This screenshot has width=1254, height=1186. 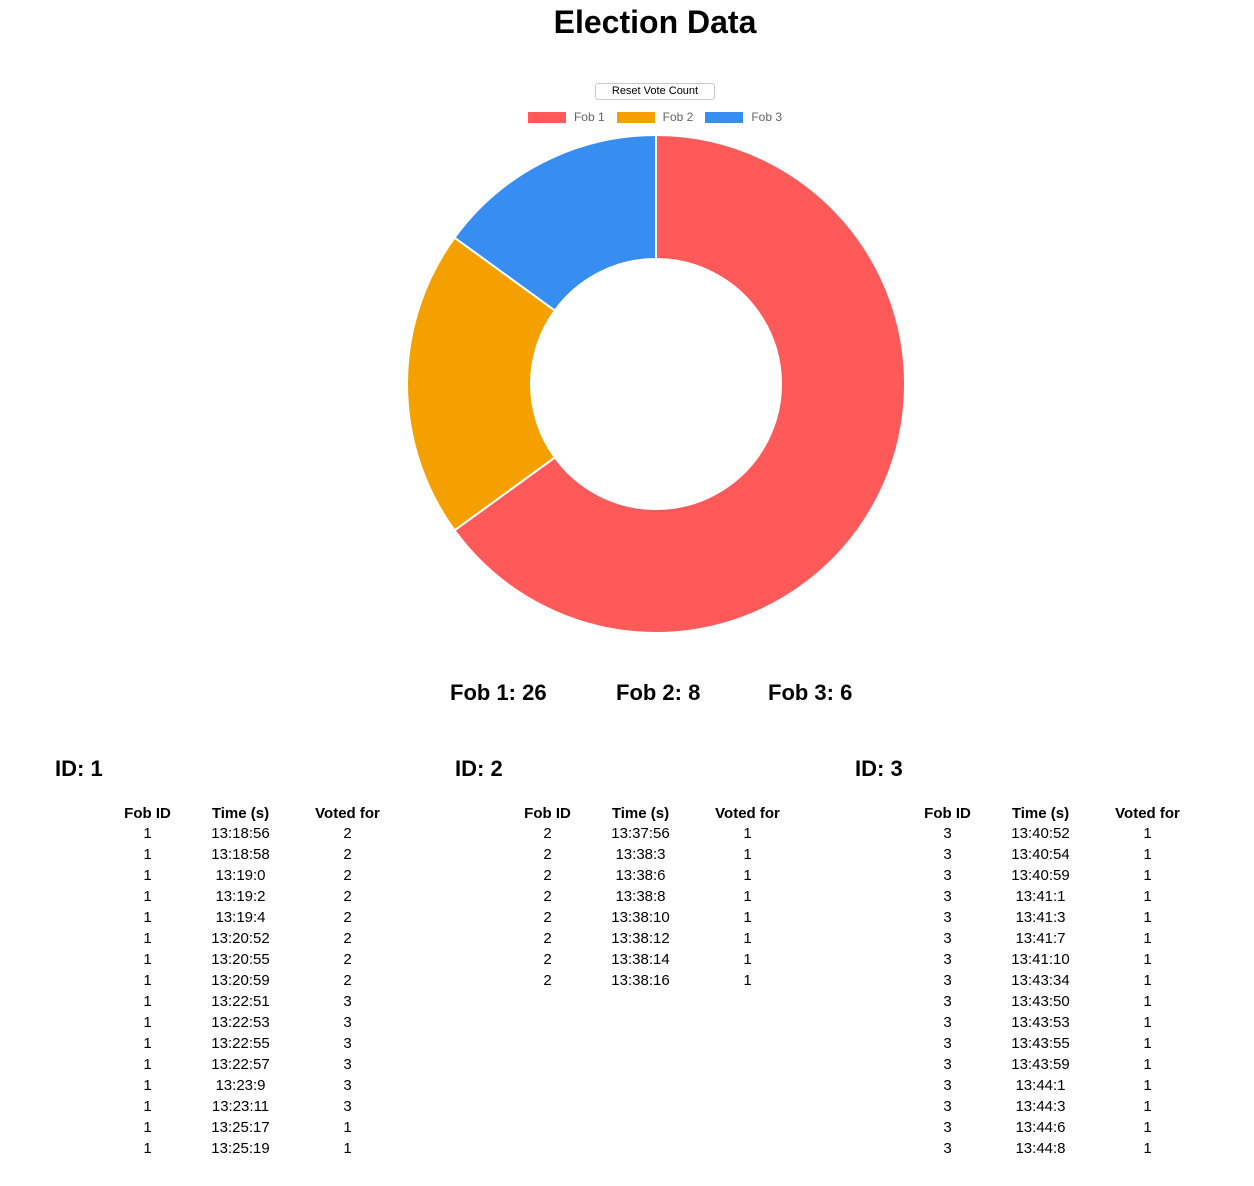 I want to click on cell-time: 13:43:50, so click(x=1040, y=1001).